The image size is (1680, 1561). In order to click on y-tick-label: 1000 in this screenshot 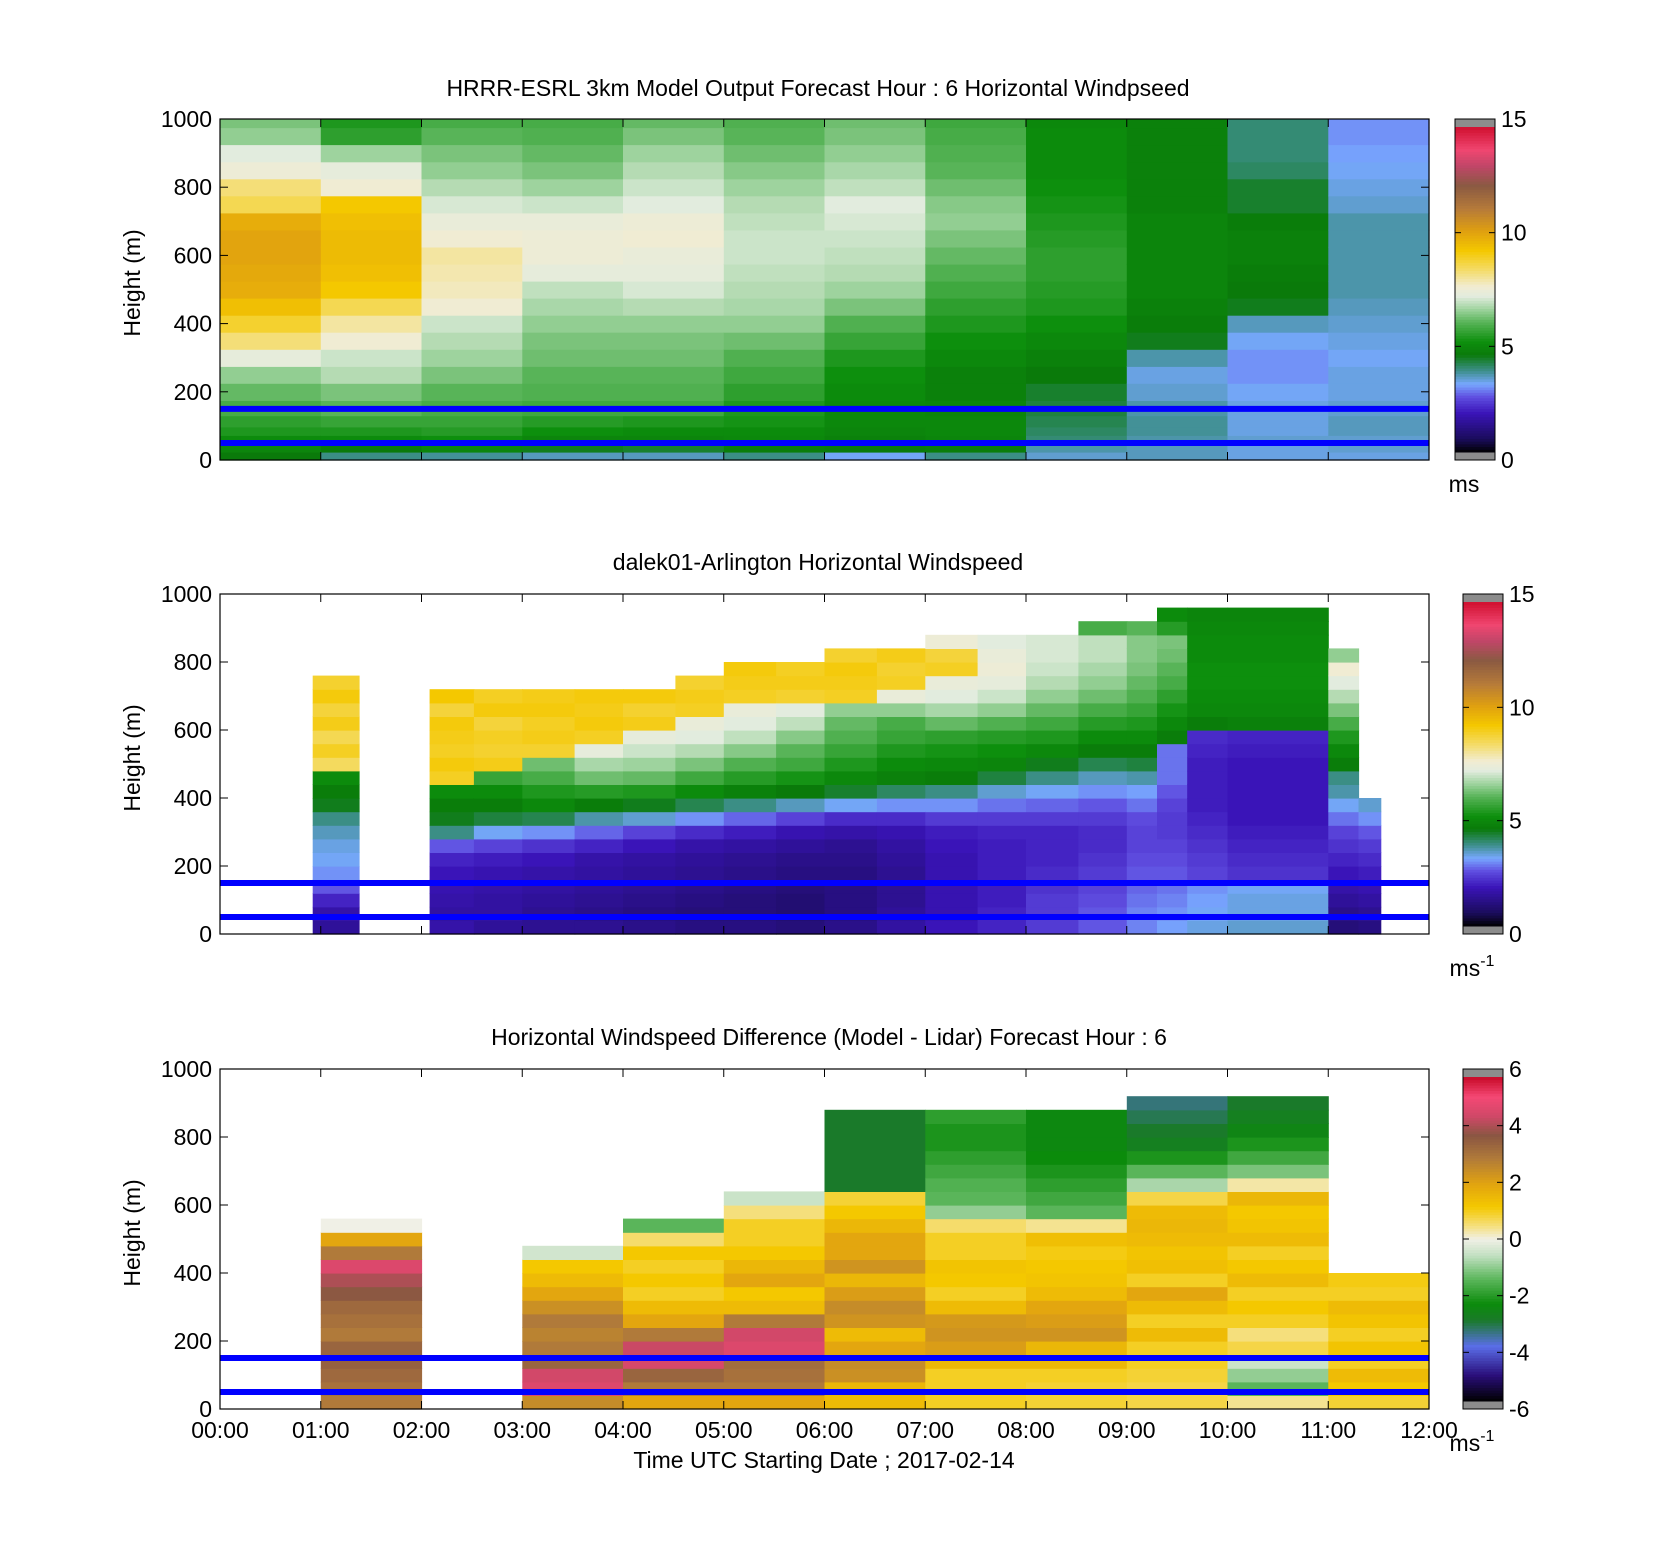, I will do `click(186, 594)`.